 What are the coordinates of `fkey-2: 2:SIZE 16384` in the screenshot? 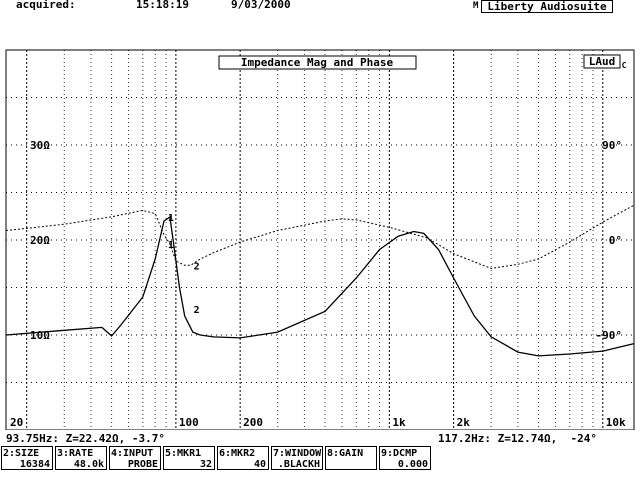 It's located at (27, 458).